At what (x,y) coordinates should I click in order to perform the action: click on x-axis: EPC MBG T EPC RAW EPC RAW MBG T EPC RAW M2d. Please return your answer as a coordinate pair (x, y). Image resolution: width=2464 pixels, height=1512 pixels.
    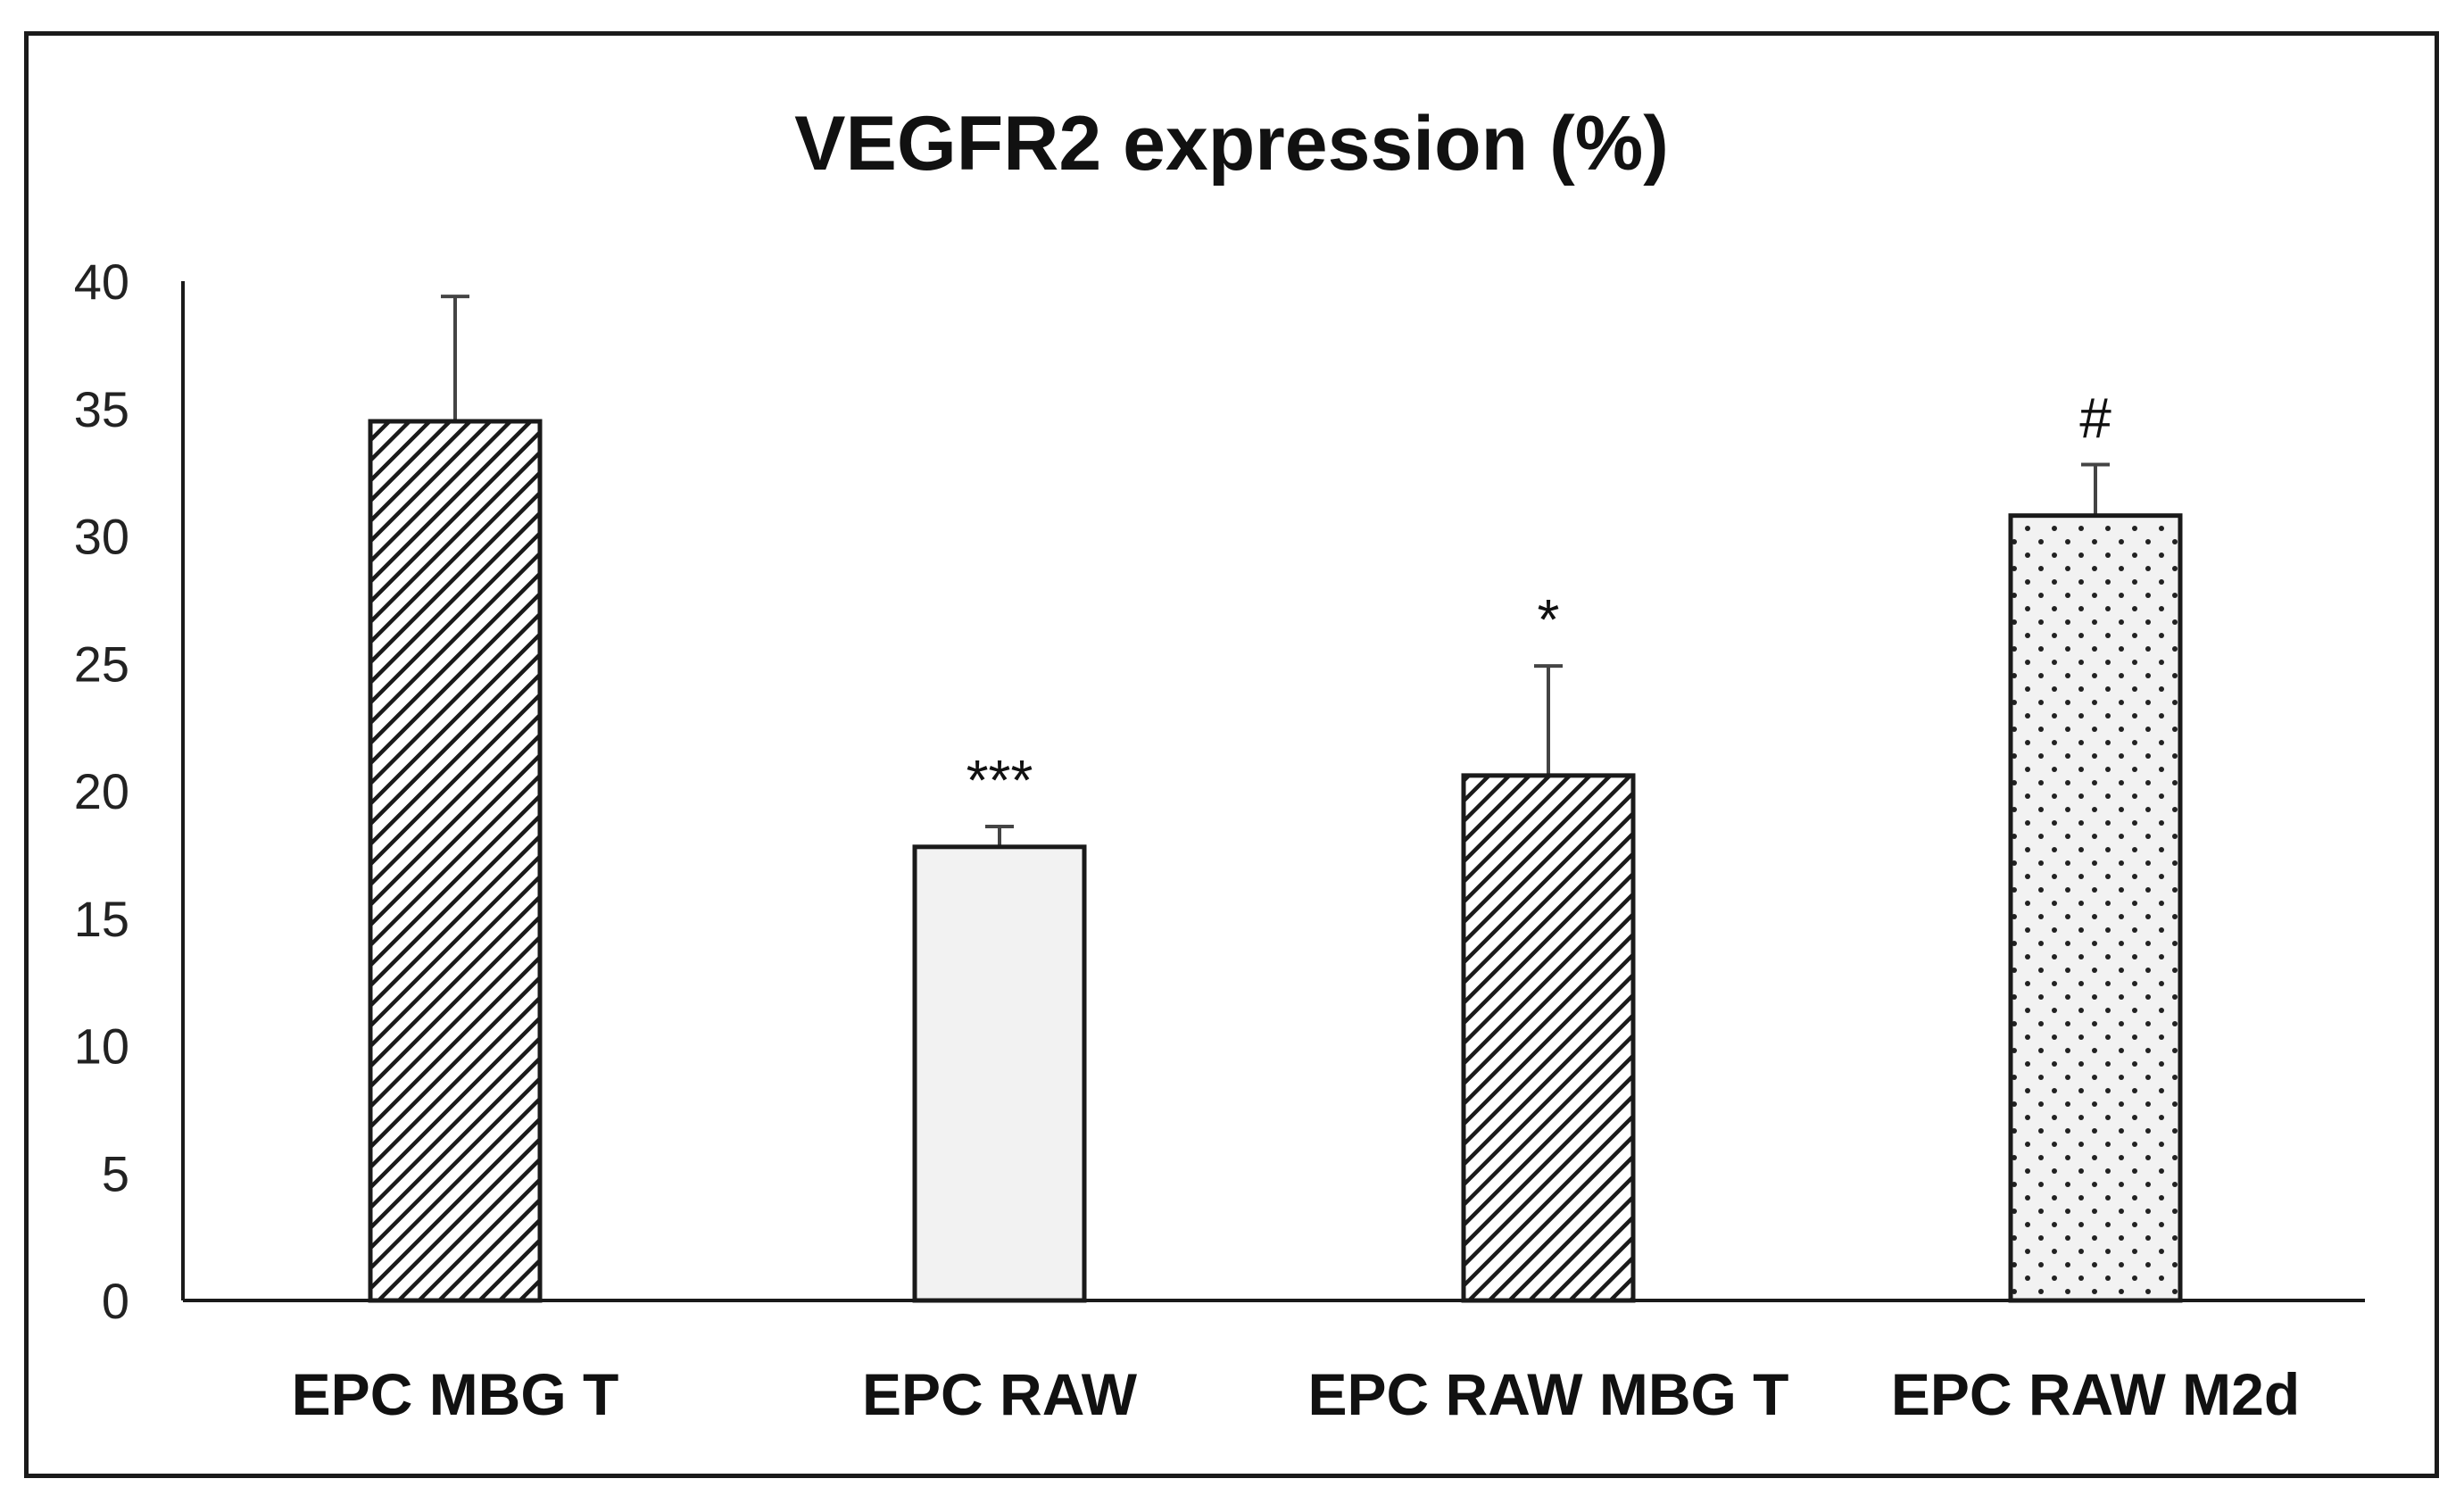
    Looking at the image, I should click on (1274, 1363).